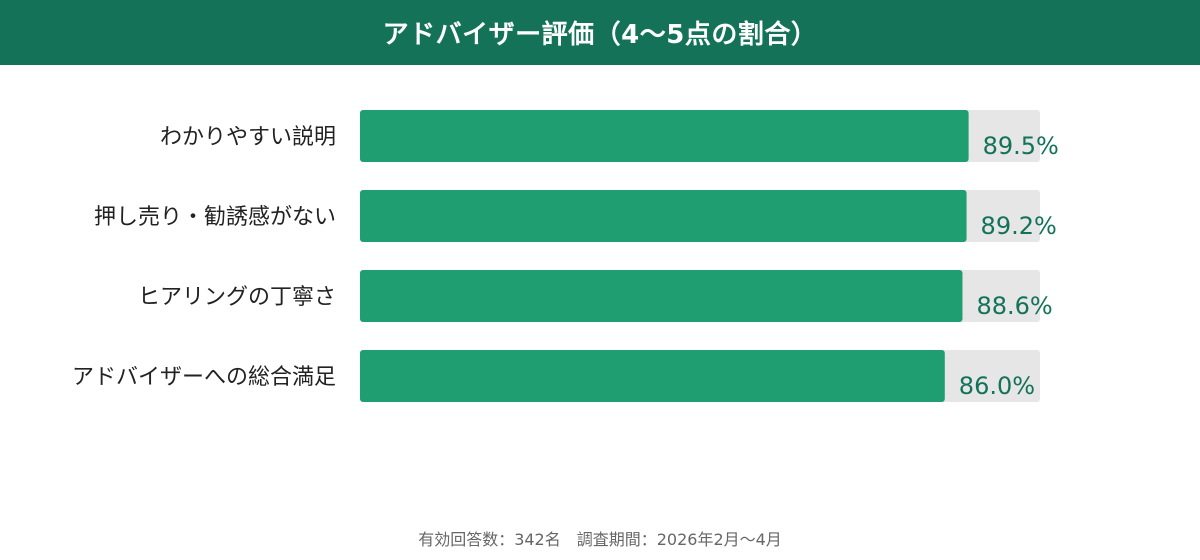 The width and height of the screenshot is (1200, 560). What do you see at coordinates (600, 539) in the screenshot?
I see `survey-note: 有効回答数：342名 調査期間：2026年2月〜4月` at bounding box center [600, 539].